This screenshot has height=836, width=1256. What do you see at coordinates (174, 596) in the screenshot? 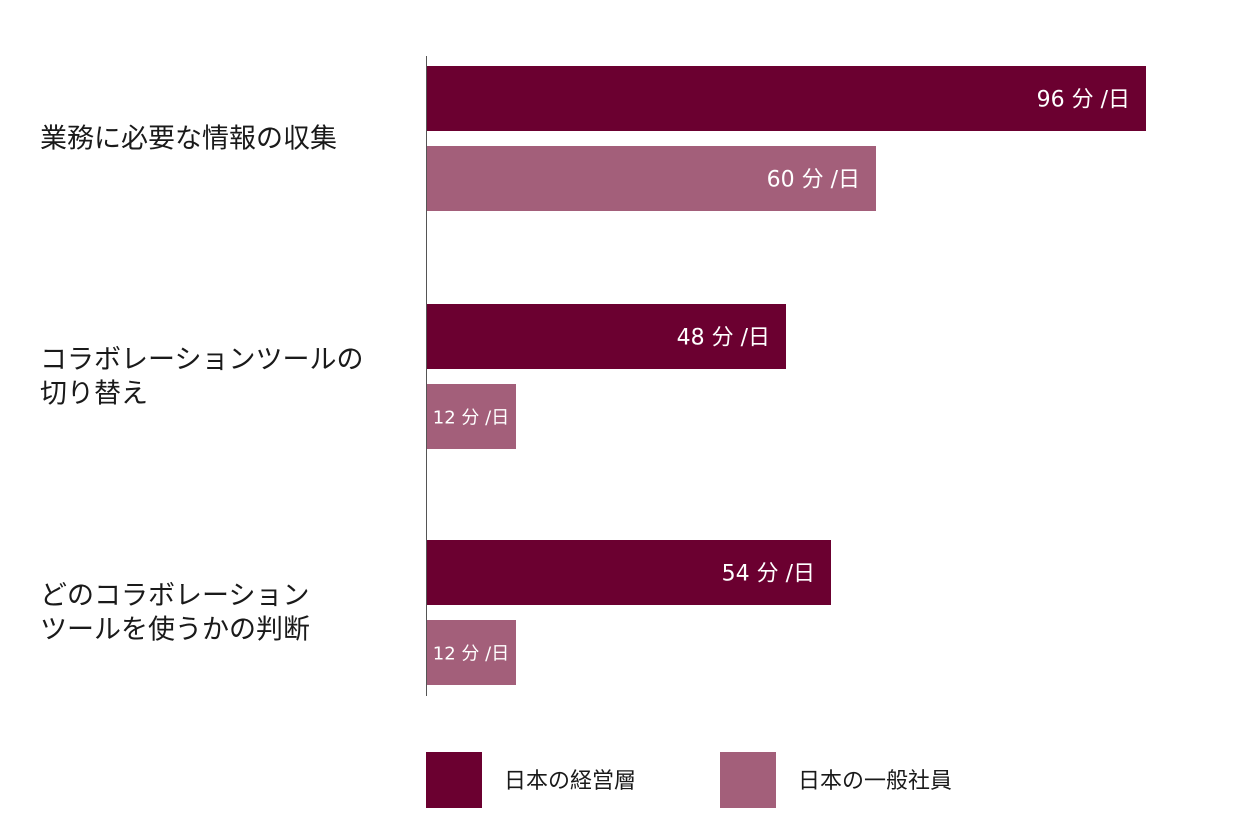
I see `category-label-line: どのコラボレーション` at bounding box center [174, 596].